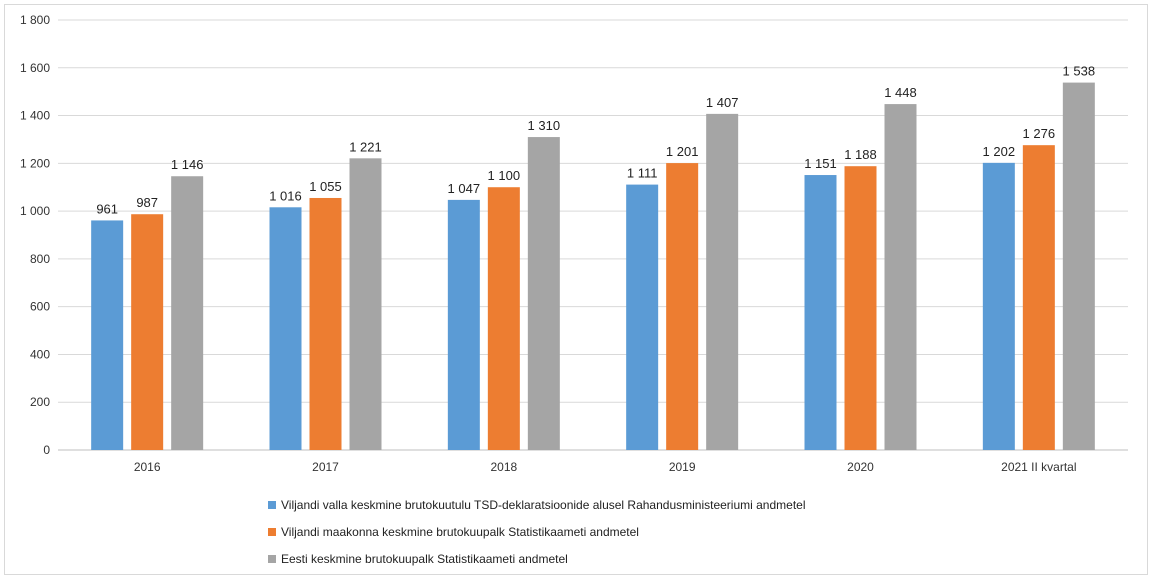 The width and height of the screenshot is (1153, 579). I want to click on y-tick-label: 0, so click(46, 450).